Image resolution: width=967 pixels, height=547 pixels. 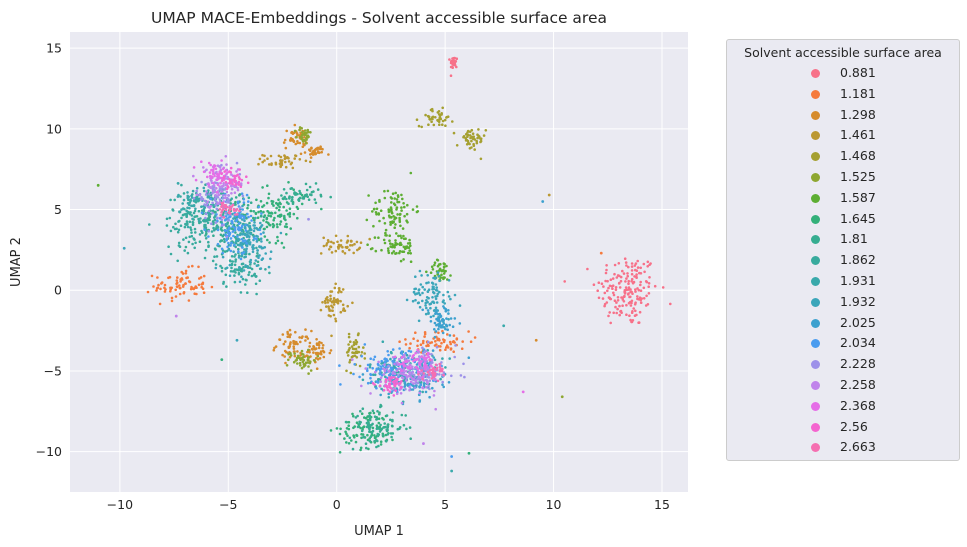 I want to click on legend-label: 1.862, so click(x=858, y=260).